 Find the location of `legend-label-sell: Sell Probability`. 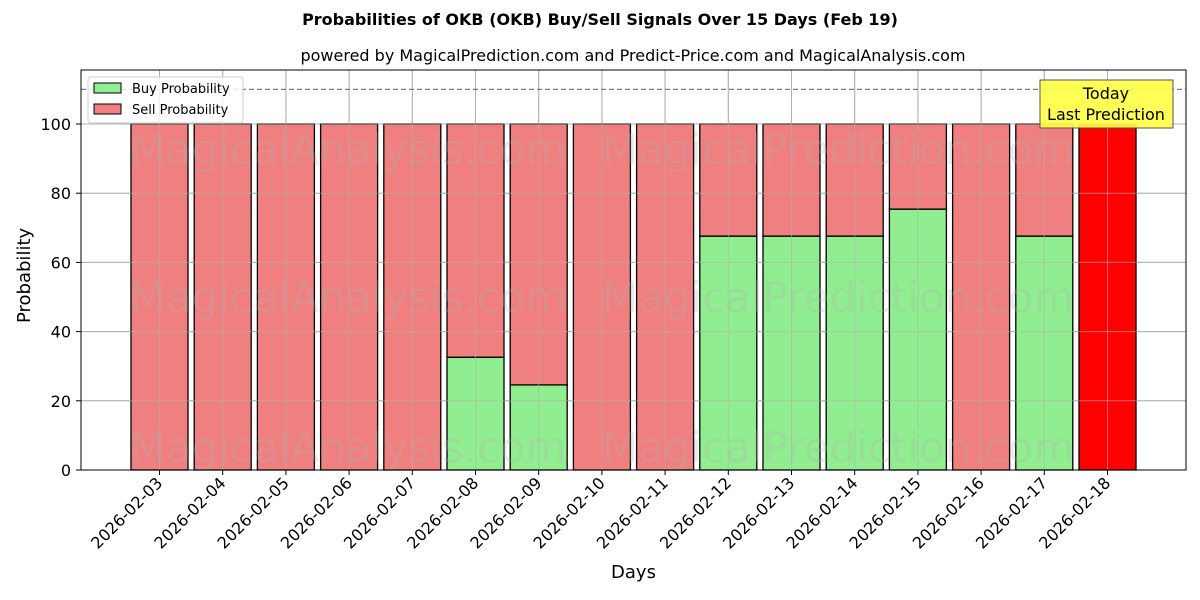

legend-label-sell: Sell Probability is located at coordinates (180, 110).